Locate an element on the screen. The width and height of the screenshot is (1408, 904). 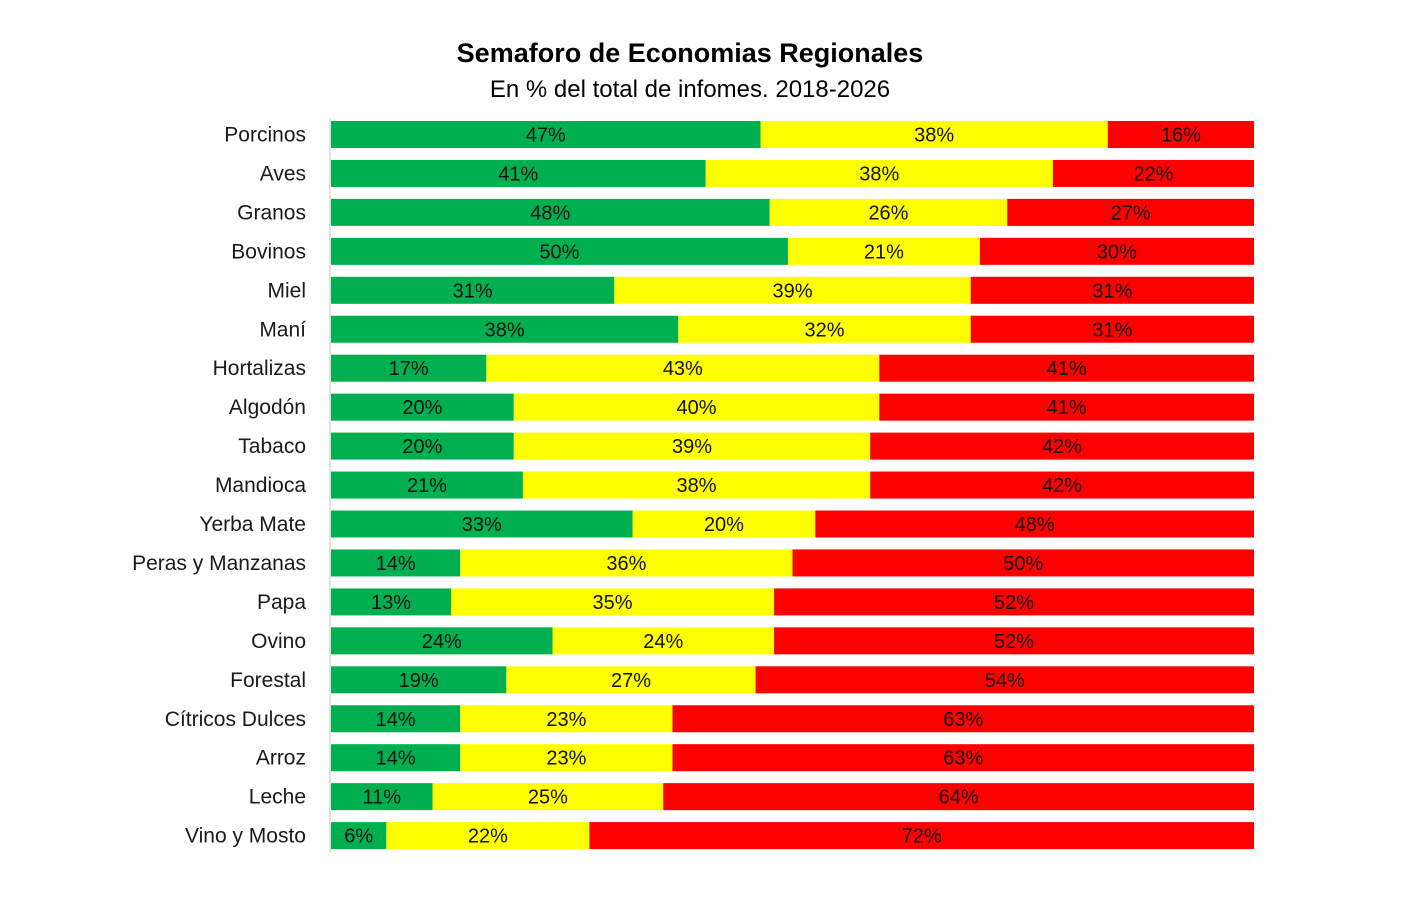
category-label: Yerba Mate is located at coordinates (252, 524).